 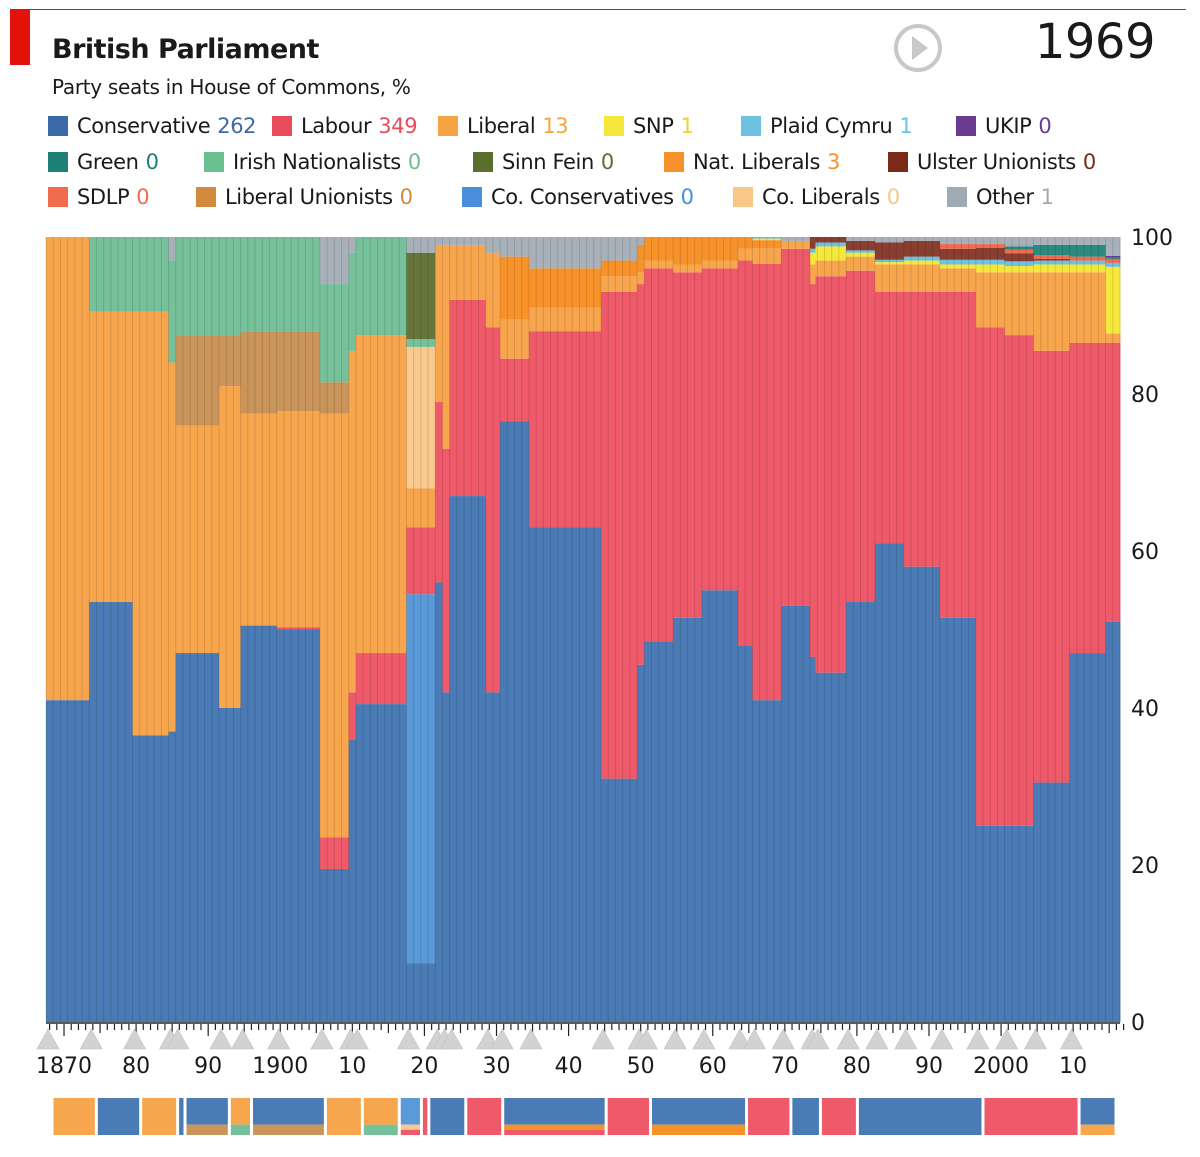 I want to click on legend-item-sdlp: SDLP 0, so click(x=99, y=197).